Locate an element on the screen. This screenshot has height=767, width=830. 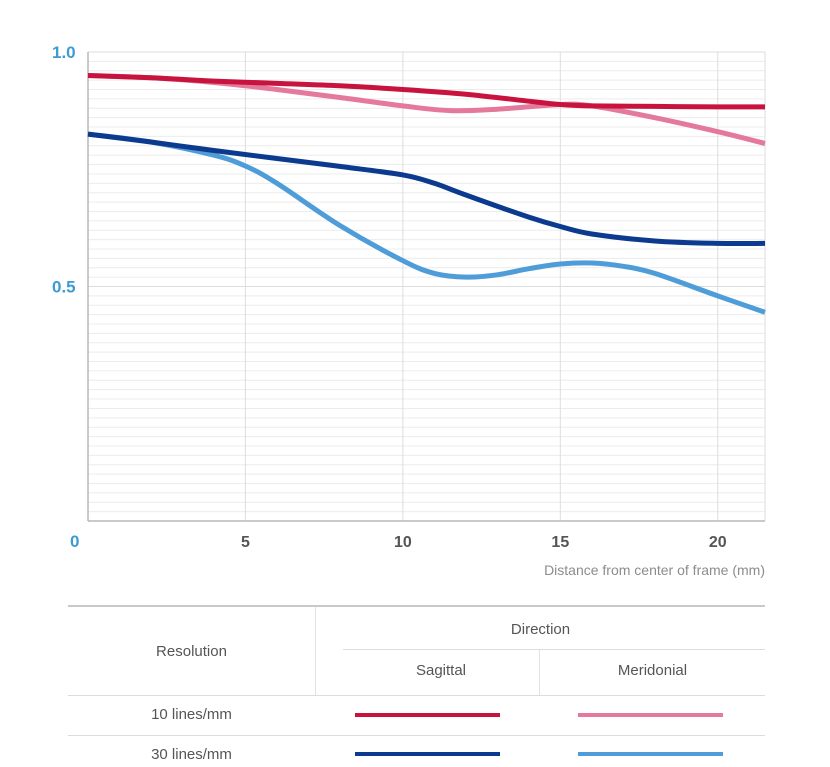
y-tick-labels: 0 0.5 1.0 is located at coordinates (65, 297).